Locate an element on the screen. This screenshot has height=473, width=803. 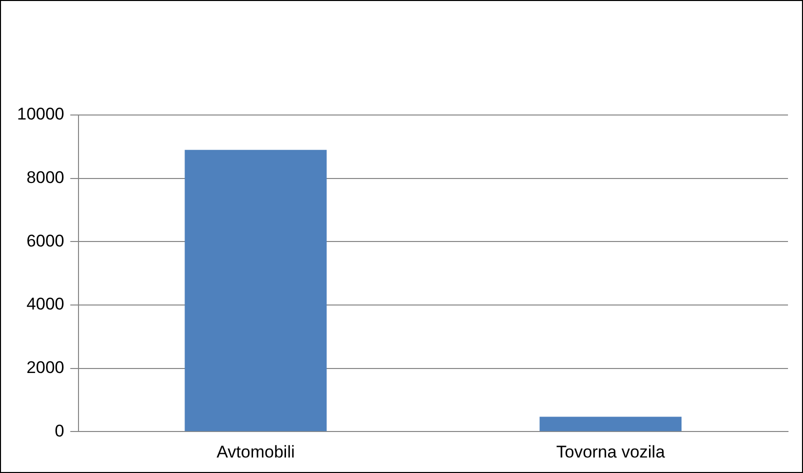
y-tick-label: 6000 is located at coordinates (45, 240).